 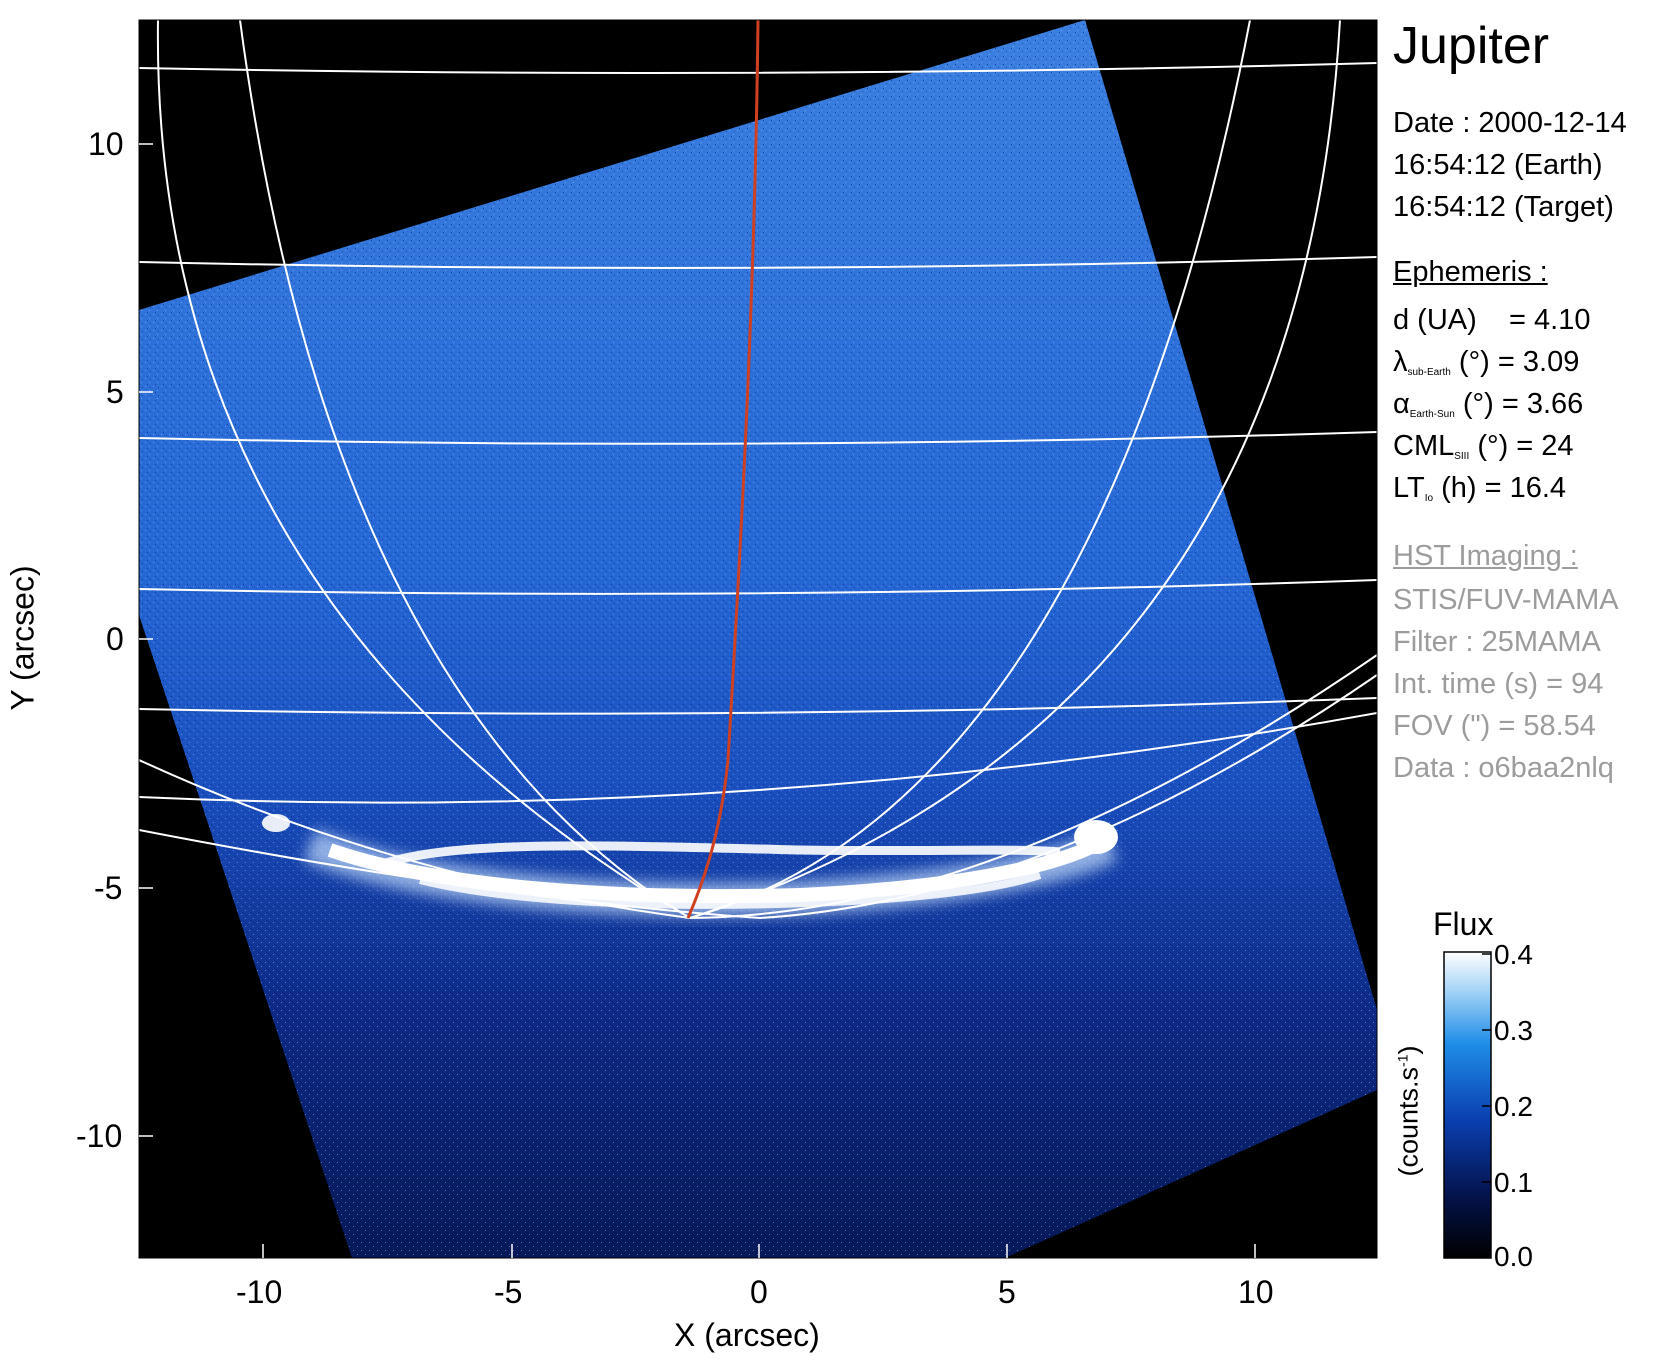 I want to click on hst-filter: Filter : 25MAMA, so click(x=1497, y=642).